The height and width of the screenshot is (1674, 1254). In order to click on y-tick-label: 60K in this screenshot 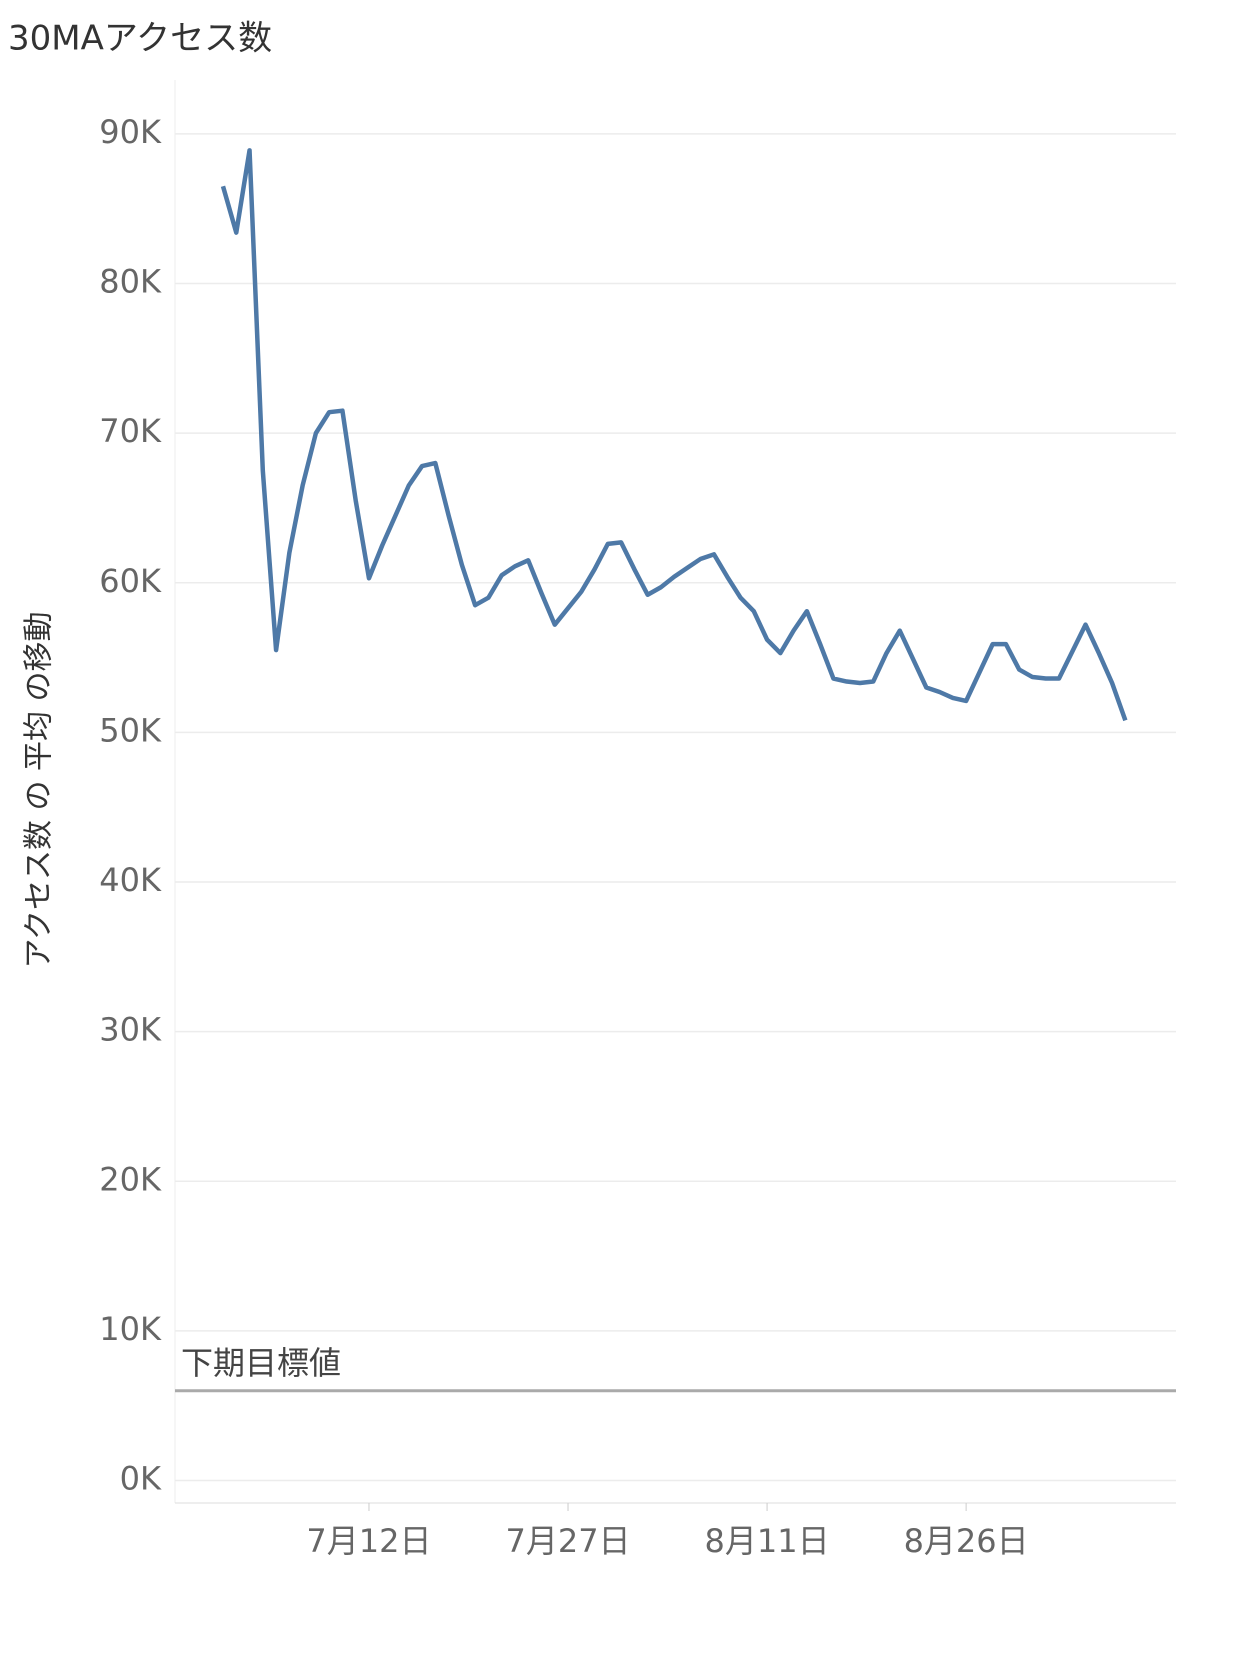, I will do `click(130, 581)`.